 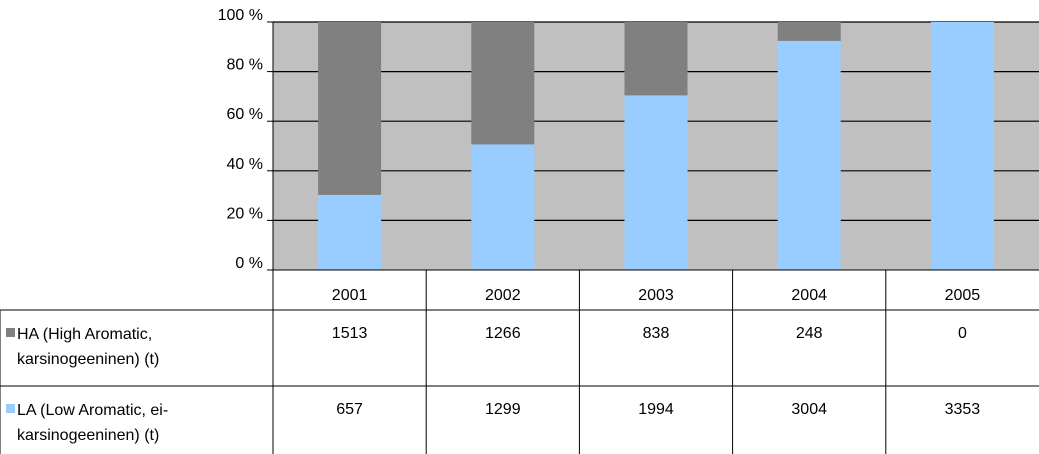 What do you see at coordinates (656, 182) in the screenshot?
I see `bar-la-2003` at bounding box center [656, 182].